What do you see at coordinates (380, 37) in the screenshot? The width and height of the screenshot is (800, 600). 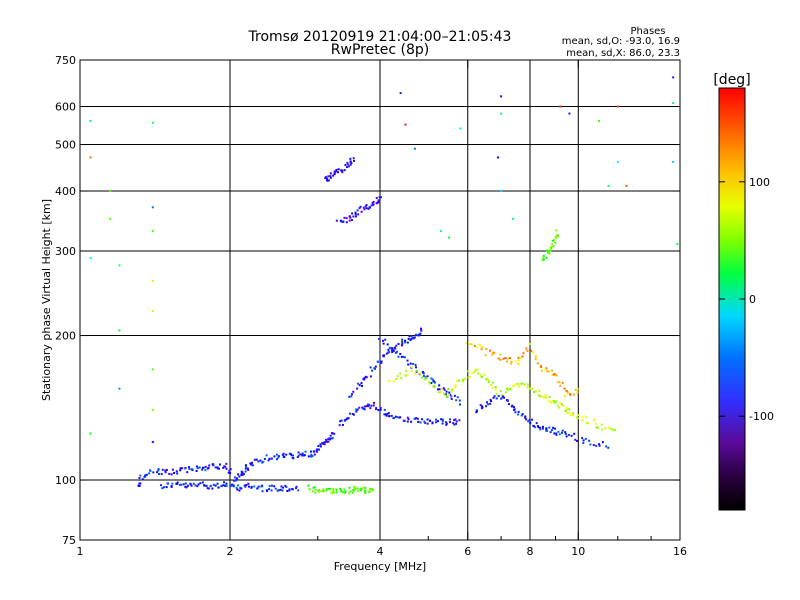 I see `chart-title: Tromsø 20120919 21:04:00–21:05:43` at bounding box center [380, 37].